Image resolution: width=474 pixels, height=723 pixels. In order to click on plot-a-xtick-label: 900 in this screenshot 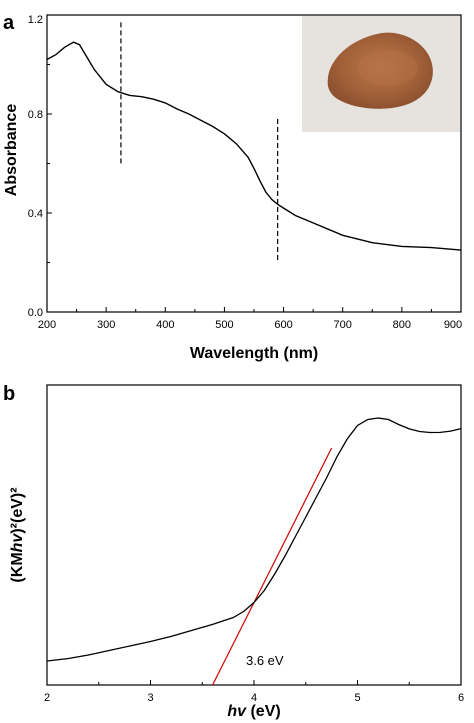, I will do `click(453, 325)`.